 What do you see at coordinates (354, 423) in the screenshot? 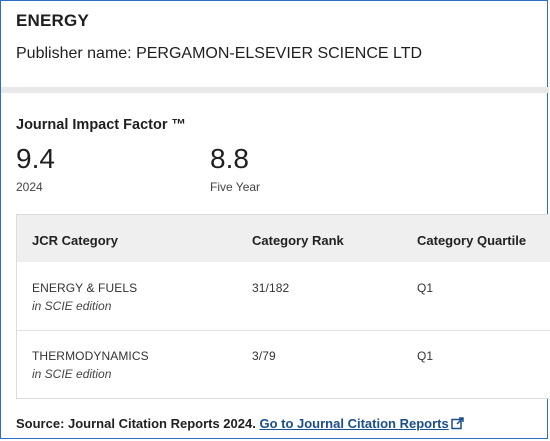
I see `jcr-link-label: Go to Journal Citation Reports` at bounding box center [354, 423].